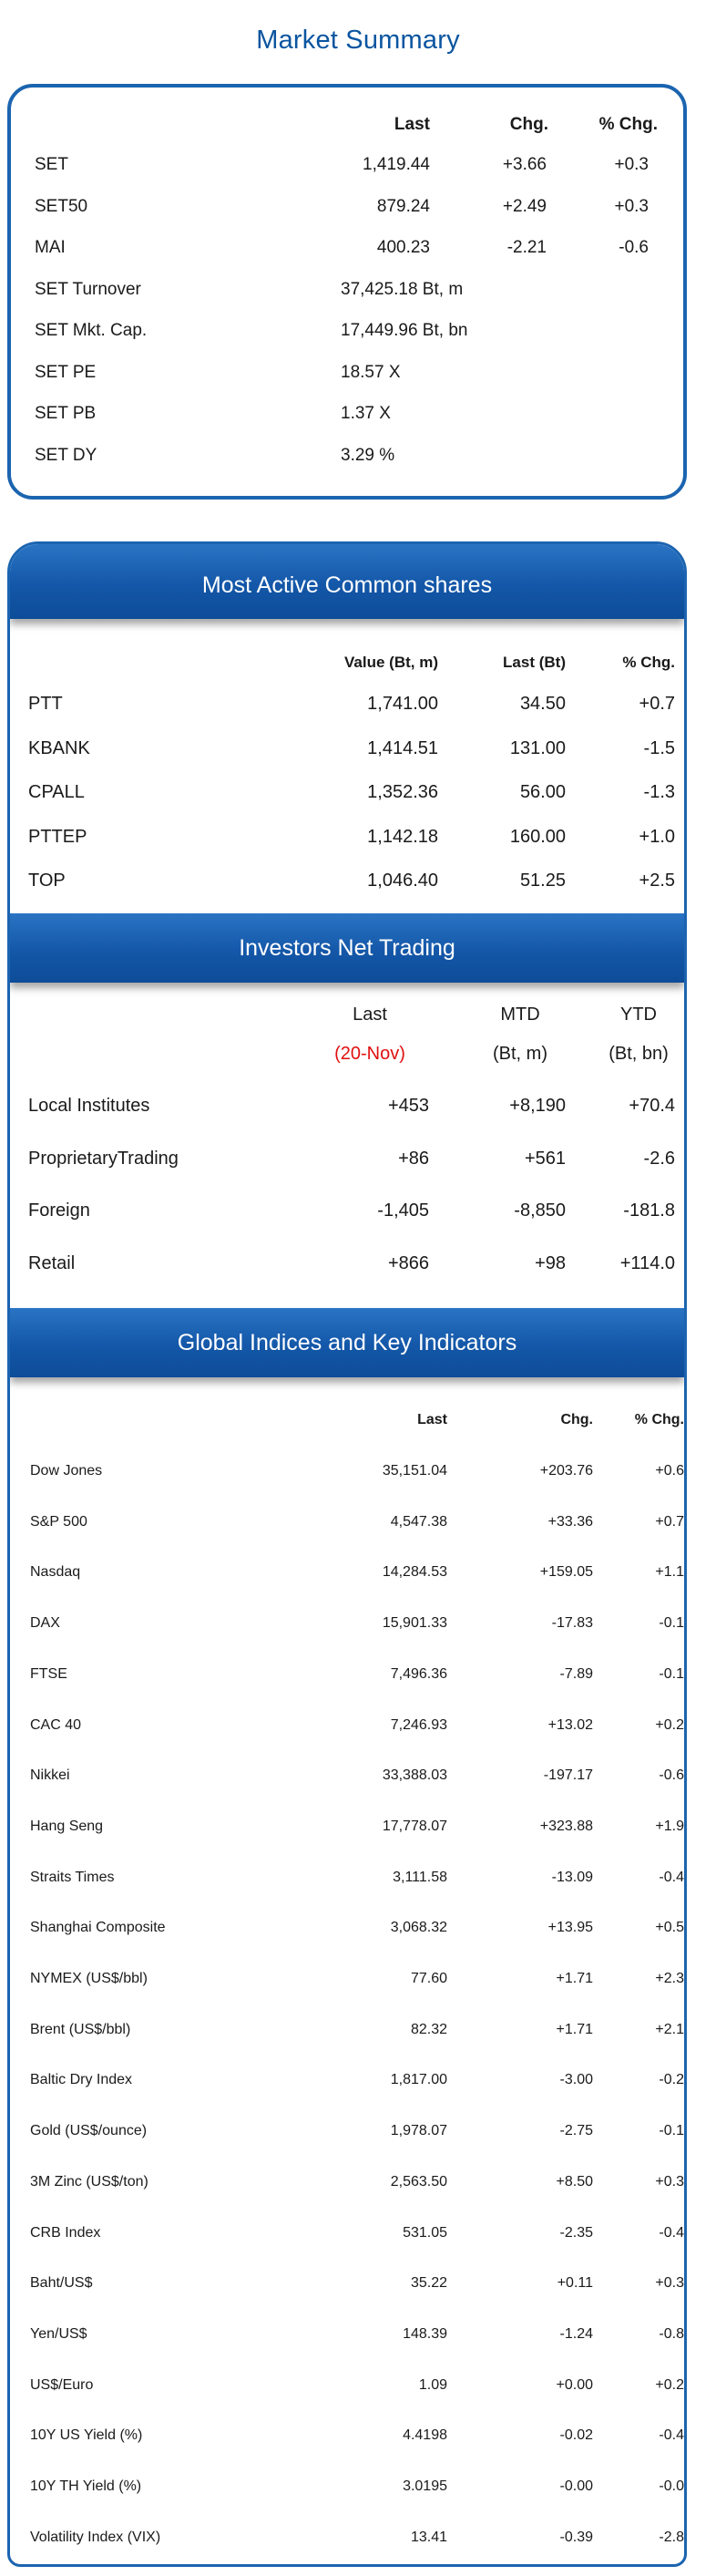 The image size is (716, 2576). What do you see at coordinates (418, 1928) in the screenshot?
I see `global-last: 3,068.32` at bounding box center [418, 1928].